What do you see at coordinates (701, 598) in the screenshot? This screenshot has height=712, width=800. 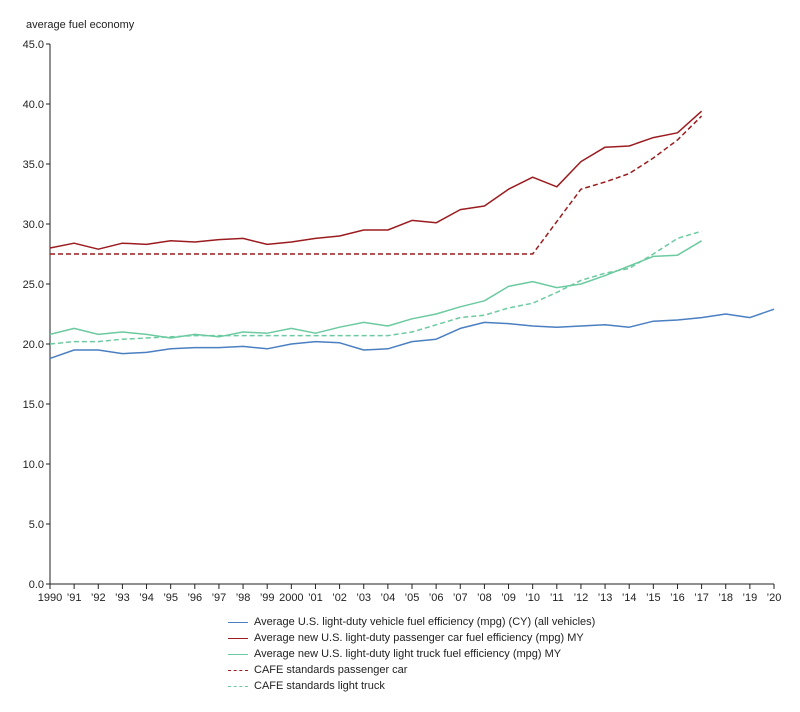 I see `x-tick-label: ’17` at bounding box center [701, 598].